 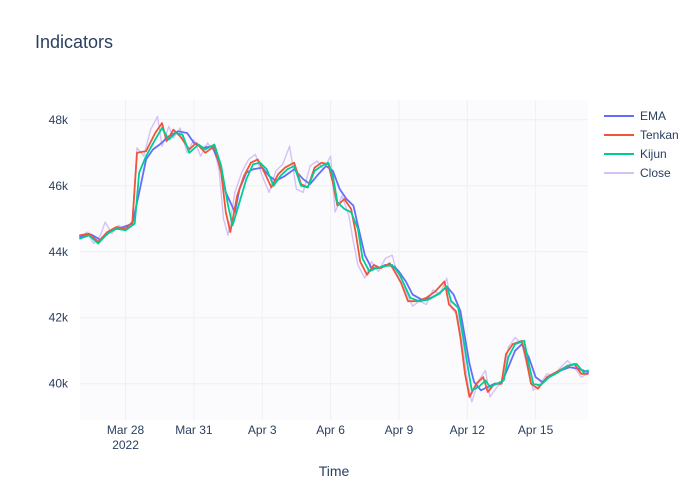 What do you see at coordinates (262, 430) in the screenshot?
I see `x-tick-label: Apr 3` at bounding box center [262, 430].